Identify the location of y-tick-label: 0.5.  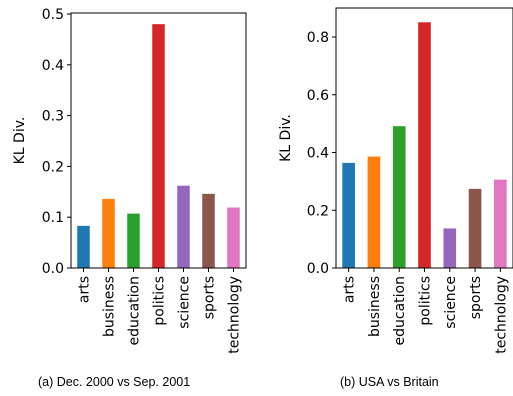
(53, 15).